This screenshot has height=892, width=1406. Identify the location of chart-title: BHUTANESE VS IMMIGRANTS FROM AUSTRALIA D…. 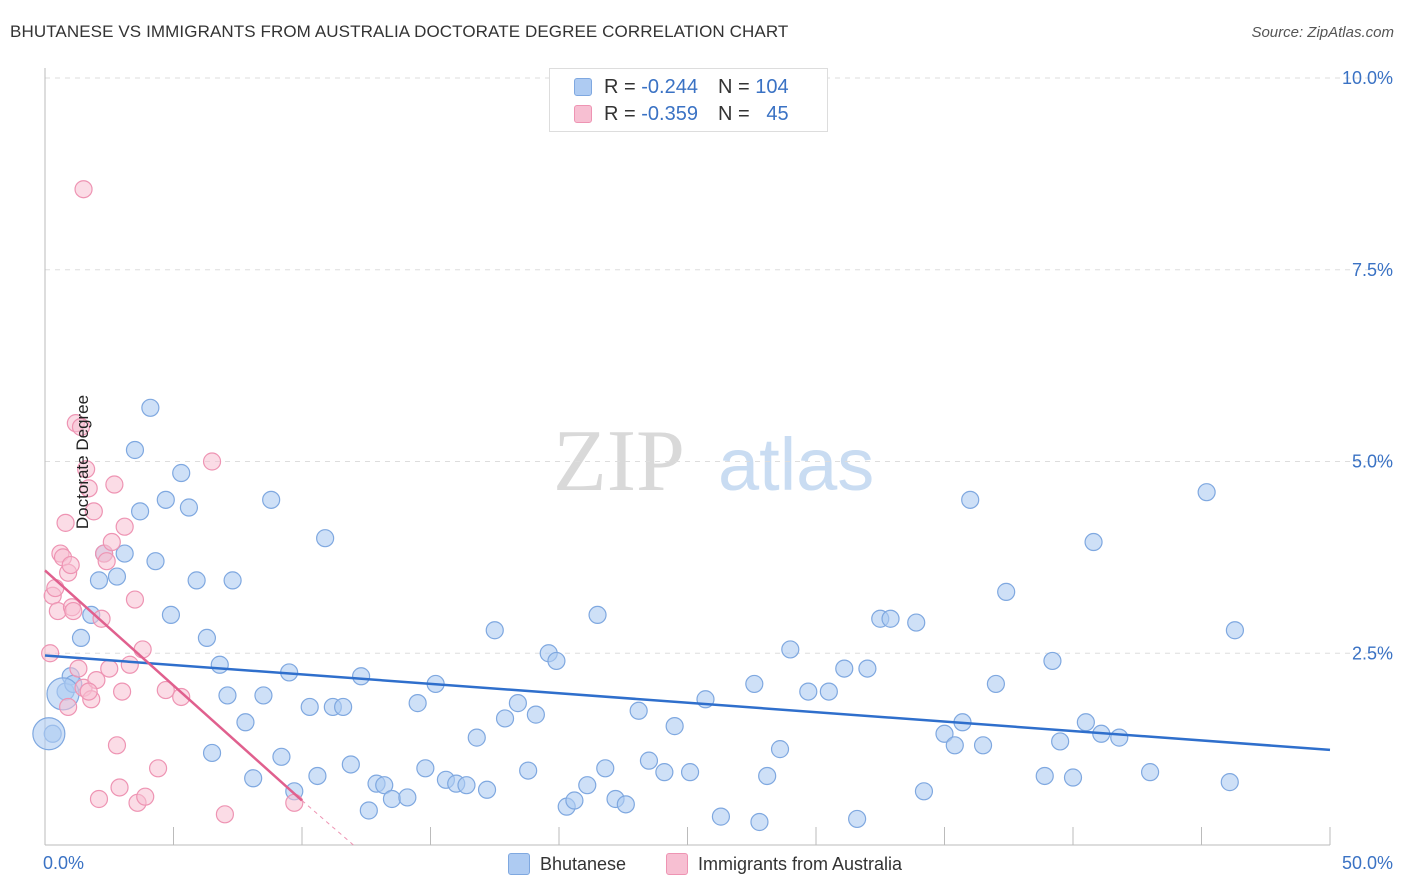
(399, 31).